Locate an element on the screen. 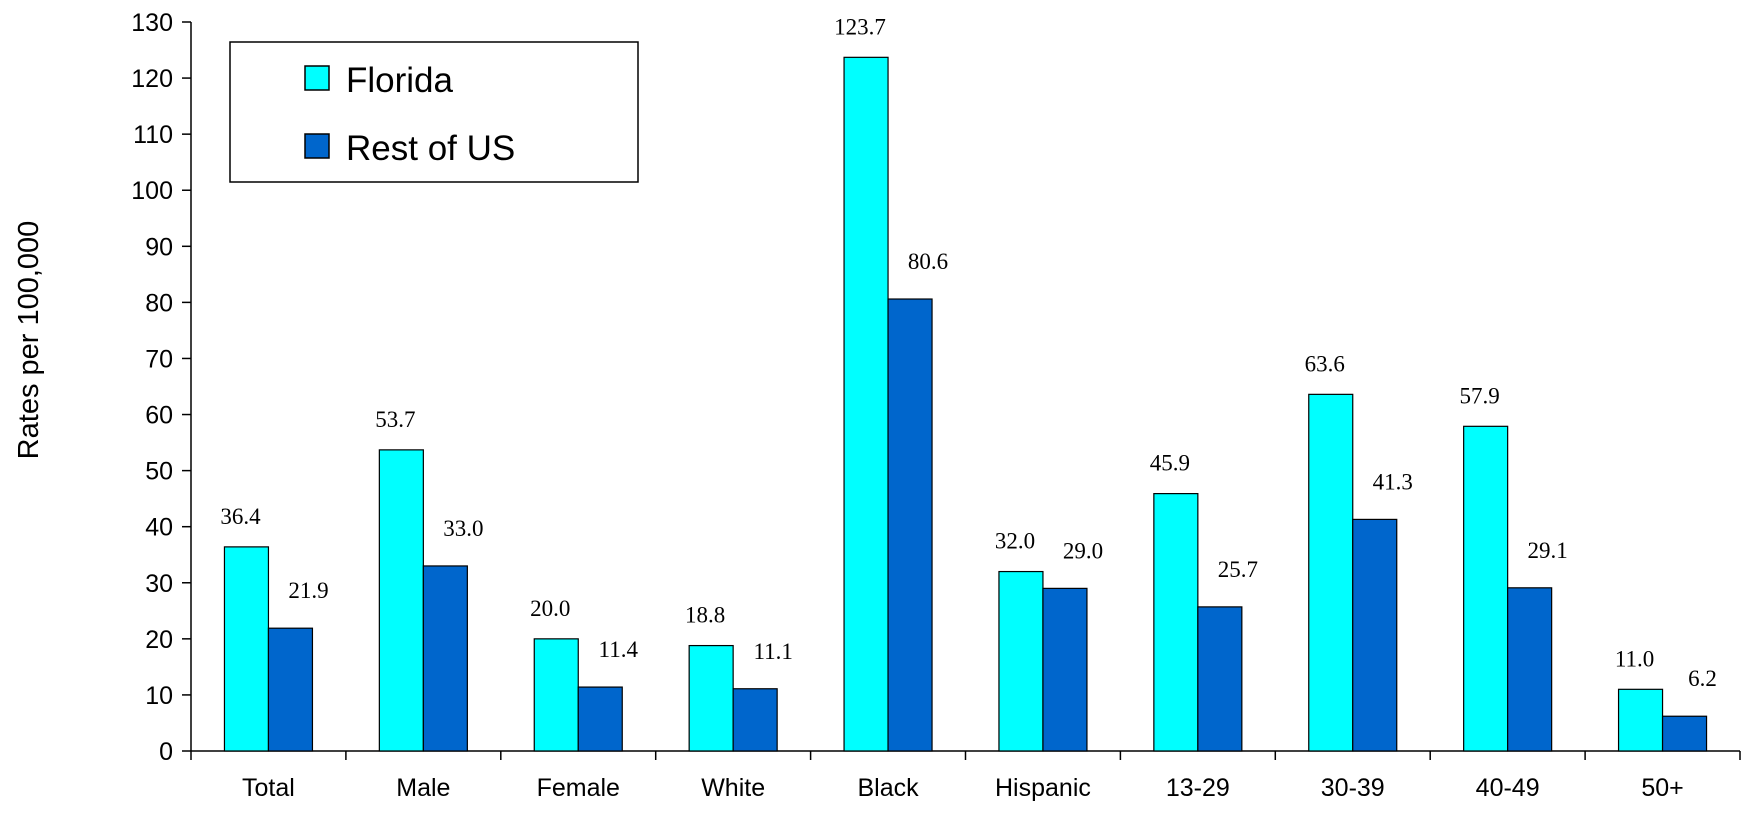 The image size is (1743, 813). legend: Florida Rest of US is located at coordinates (434, 112).